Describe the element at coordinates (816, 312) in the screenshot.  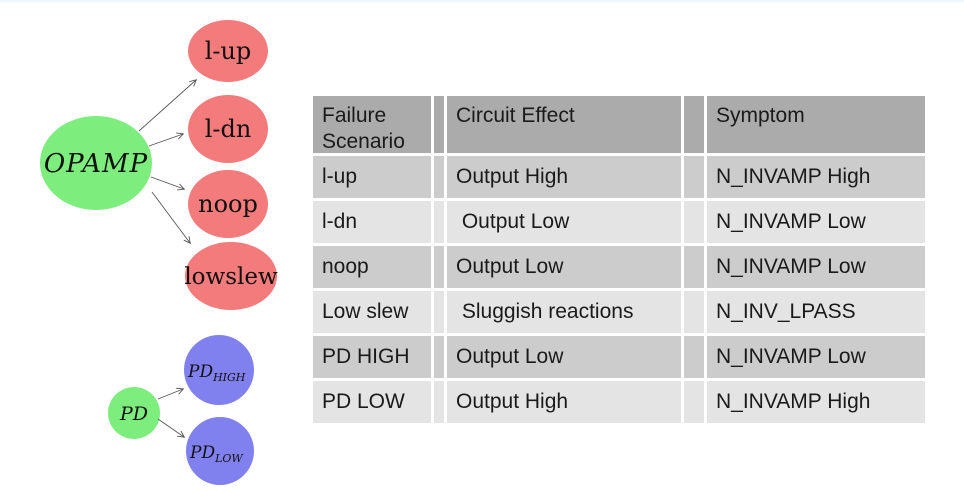
I see `cell-symptom: N_INV_LPASS` at that location.